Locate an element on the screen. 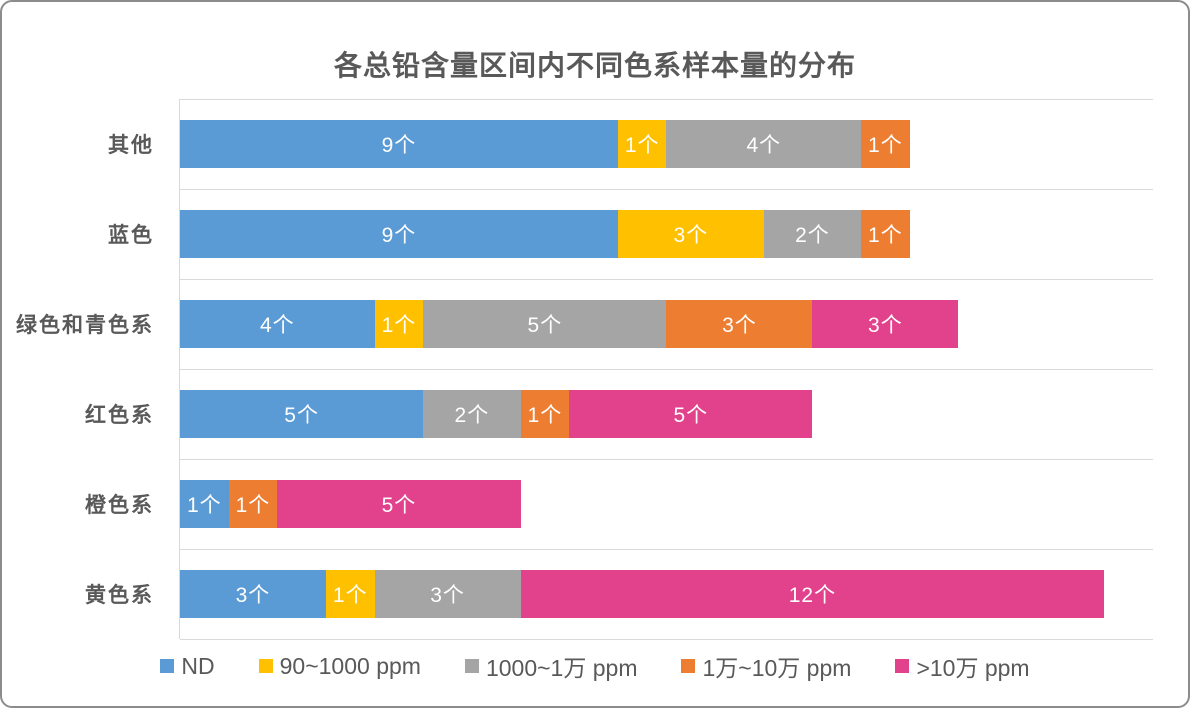  chart-title: 各总铅含量区间内不同色系样本量的分布 is located at coordinates (594, 65).